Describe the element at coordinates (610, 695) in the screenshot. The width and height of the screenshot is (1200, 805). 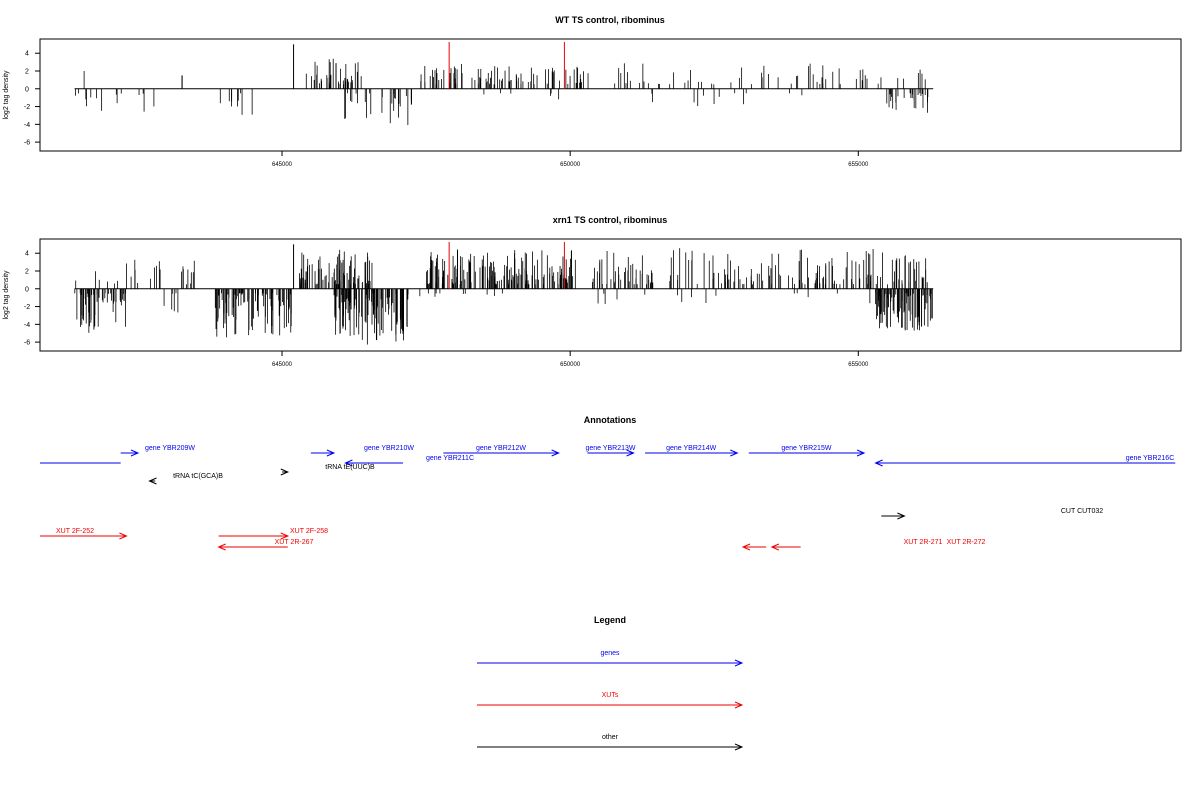
I see `legend-label: XUTs` at that location.